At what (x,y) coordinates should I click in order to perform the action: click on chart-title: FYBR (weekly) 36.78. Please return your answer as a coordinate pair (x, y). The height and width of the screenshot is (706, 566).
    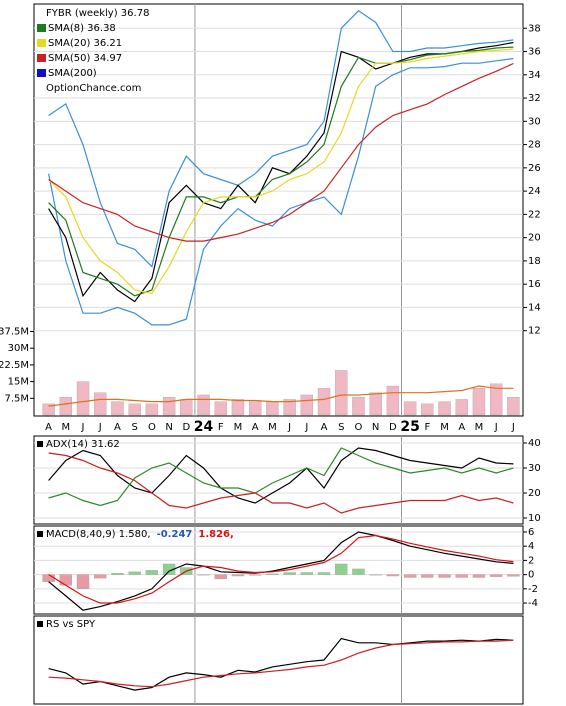
    Looking at the image, I should click on (97, 13).